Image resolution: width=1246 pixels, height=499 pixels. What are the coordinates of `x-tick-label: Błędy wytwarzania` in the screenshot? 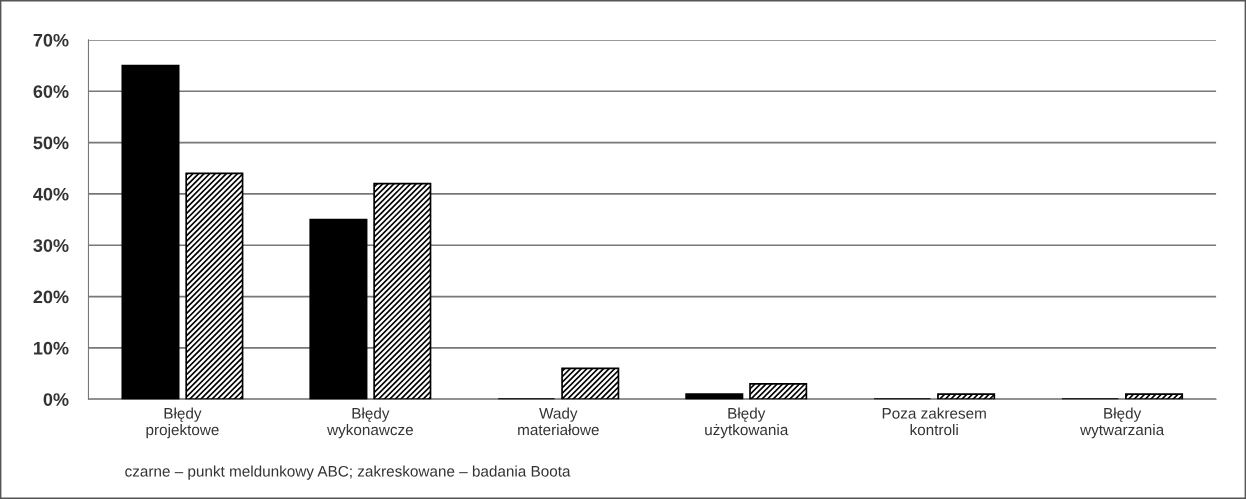 It's located at (1122, 423).